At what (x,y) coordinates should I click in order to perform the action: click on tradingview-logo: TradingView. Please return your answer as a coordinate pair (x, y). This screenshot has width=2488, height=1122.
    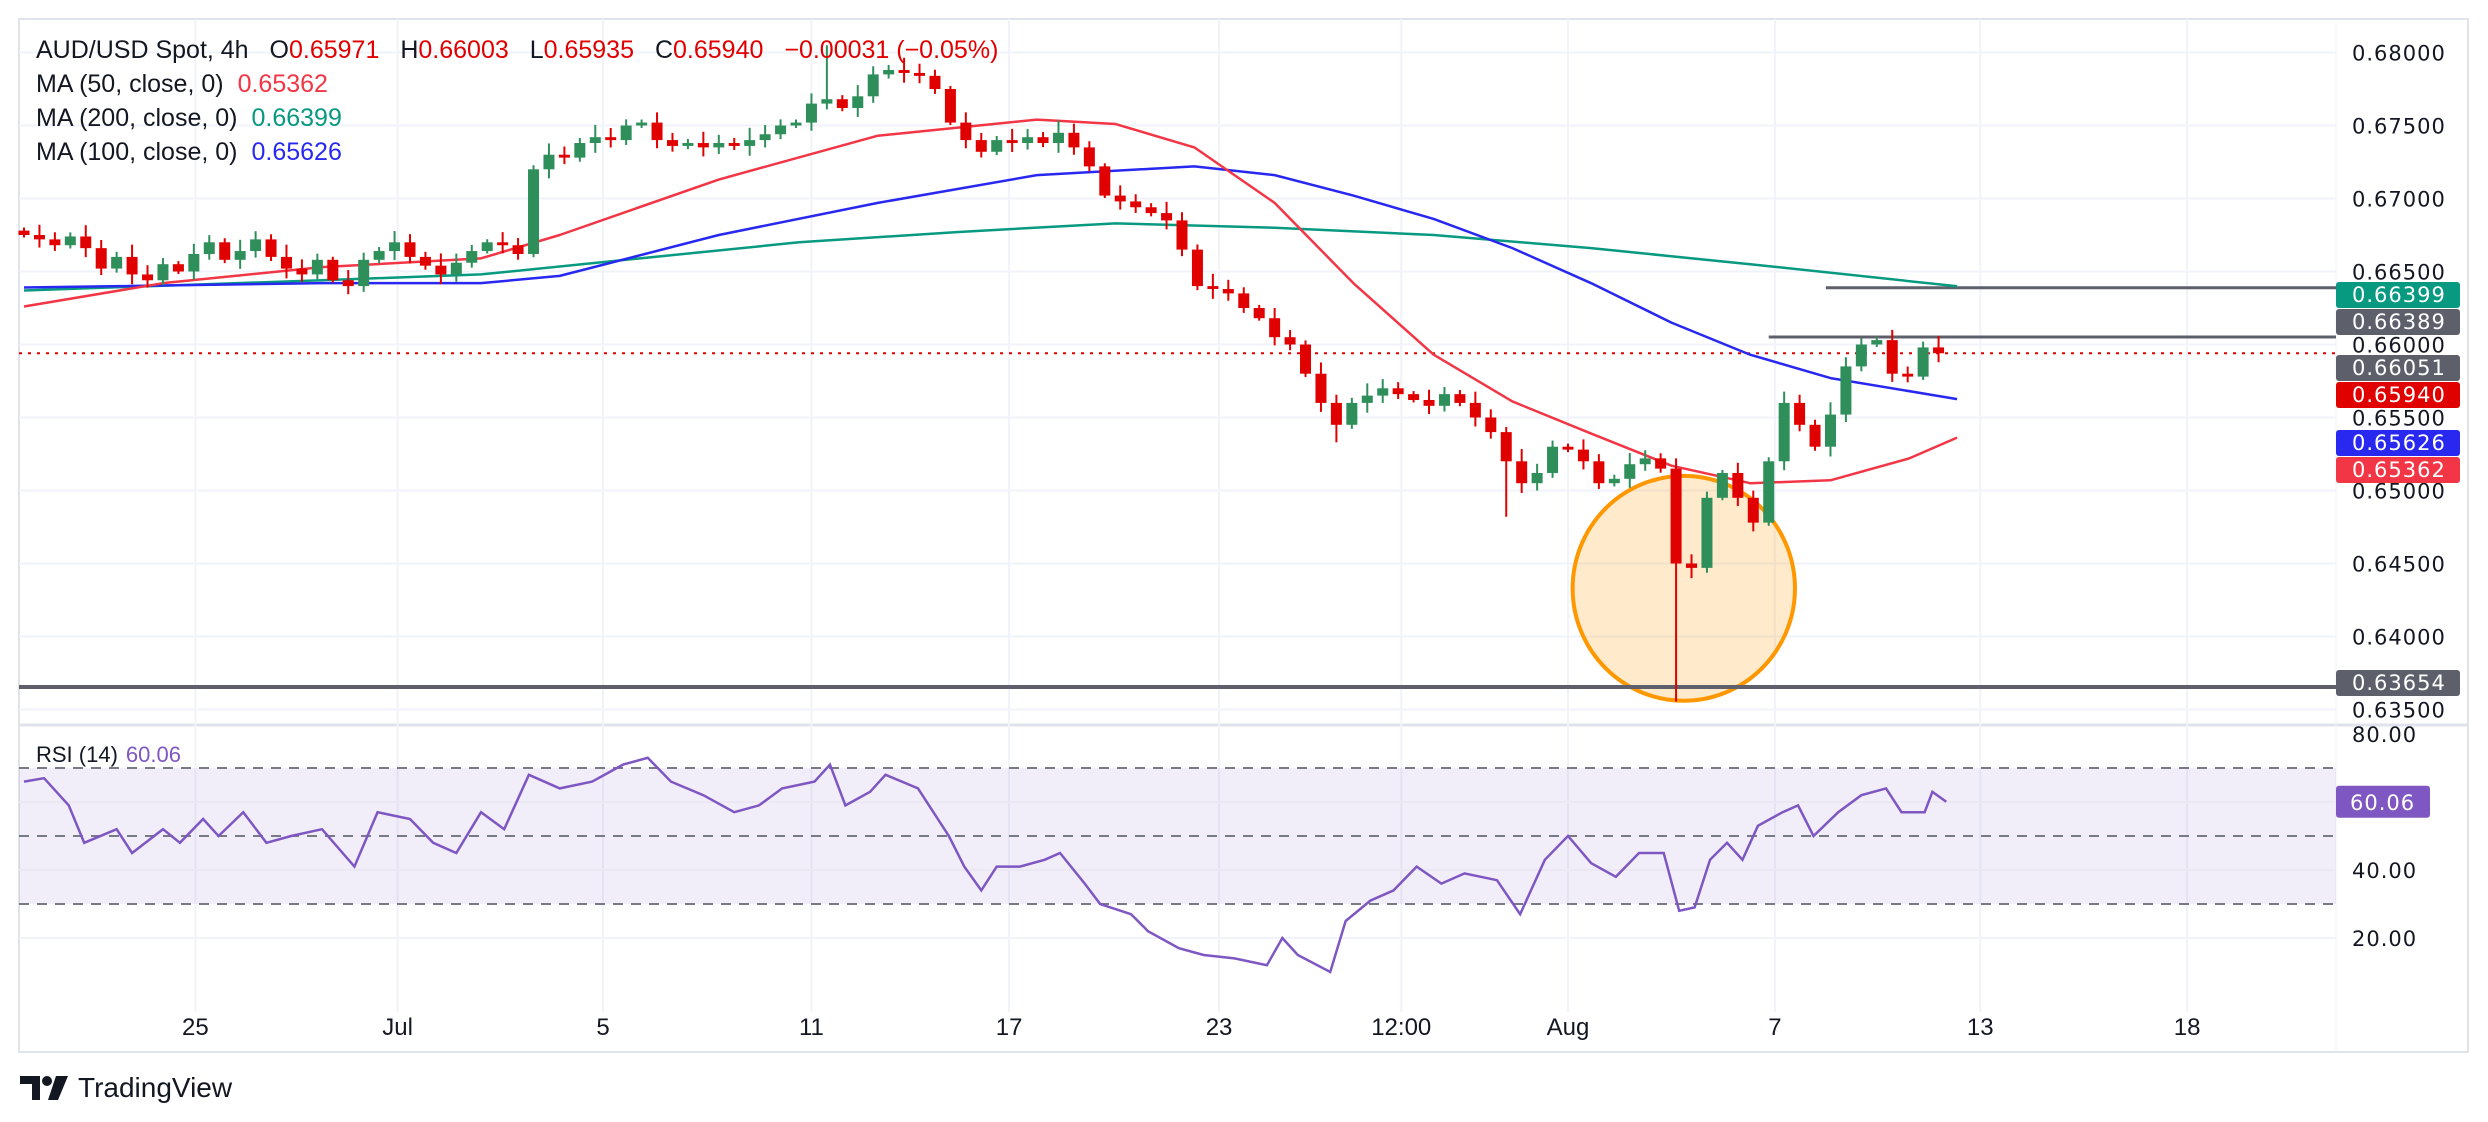
    Looking at the image, I should click on (126, 1088).